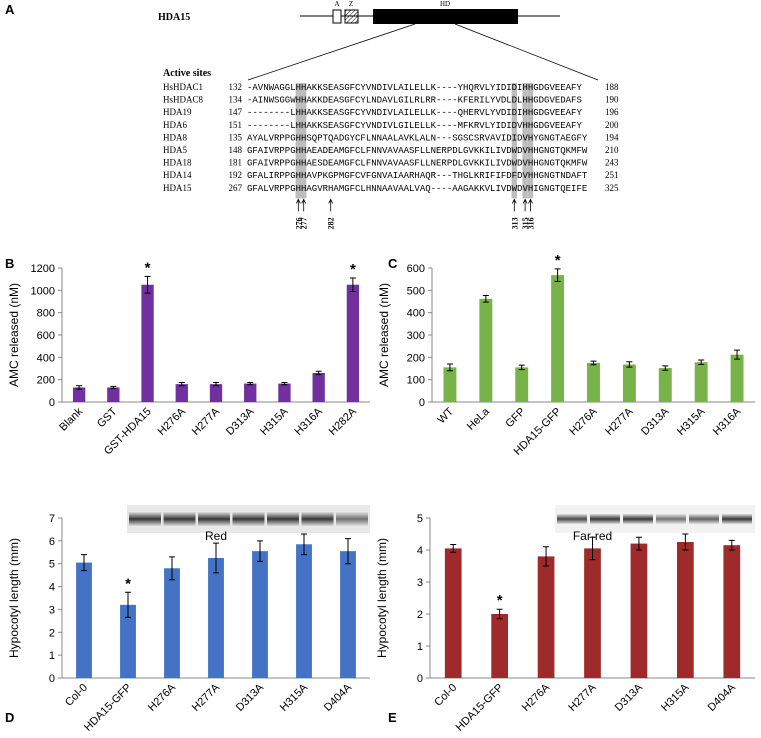 This screenshot has height=738, width=761. I want to click on domain-label: Z, so click(351, 4).